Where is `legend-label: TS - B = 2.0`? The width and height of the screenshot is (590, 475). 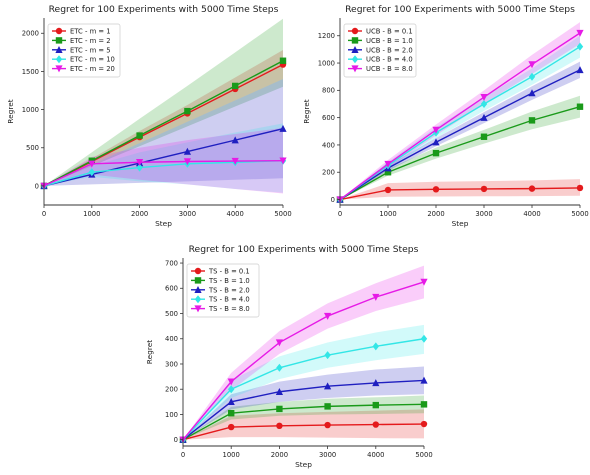 legend-label: TS - B = 2.0 is located at coordinates (229, 290).